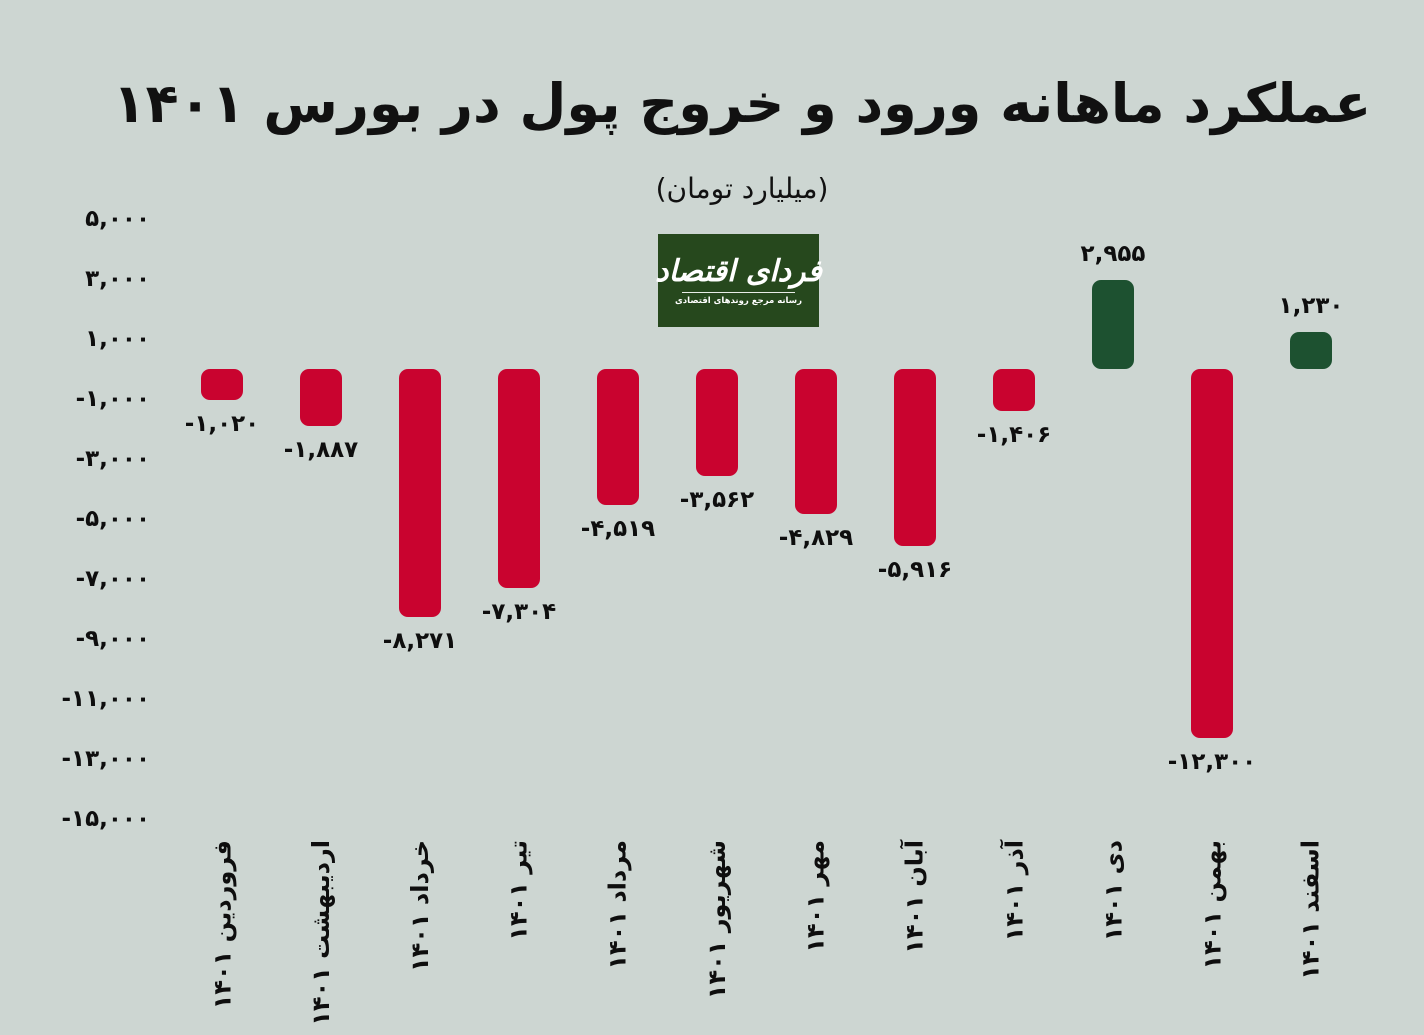 Image resolution: width=1424 pixels, height=1035 pixels. What do you see at coordinates (816, 896) in the screenshot?
I see `x-axis-label: مهر ۱۴۰۱` at bounding box center [816, 896].